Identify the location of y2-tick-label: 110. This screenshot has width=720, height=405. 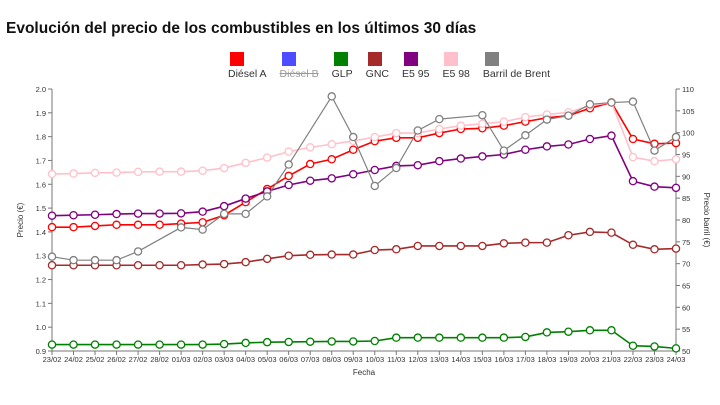
(688, 89).